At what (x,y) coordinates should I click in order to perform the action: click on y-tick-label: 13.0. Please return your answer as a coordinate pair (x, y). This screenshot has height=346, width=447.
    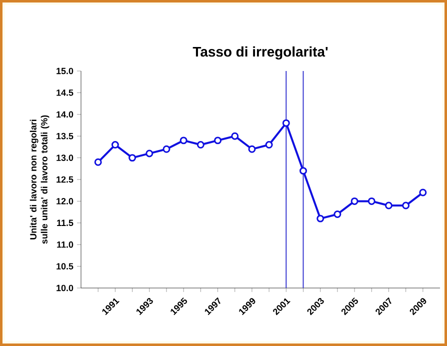
    Looking at the image, I should click on (65, 157).